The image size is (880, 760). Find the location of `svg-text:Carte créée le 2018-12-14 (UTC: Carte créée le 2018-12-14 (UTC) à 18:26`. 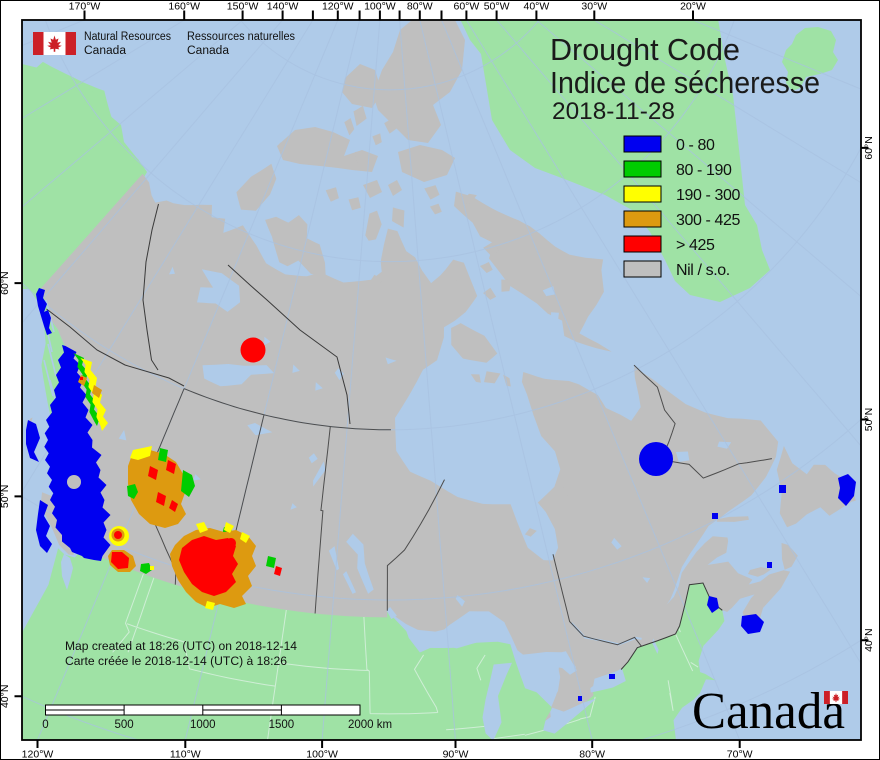

svg-text:Carte créée le 2018-12-14 (UTC: Carte créée le 2018-12-14 (UTC) à 18:26 is located at coordinates (176, 661).